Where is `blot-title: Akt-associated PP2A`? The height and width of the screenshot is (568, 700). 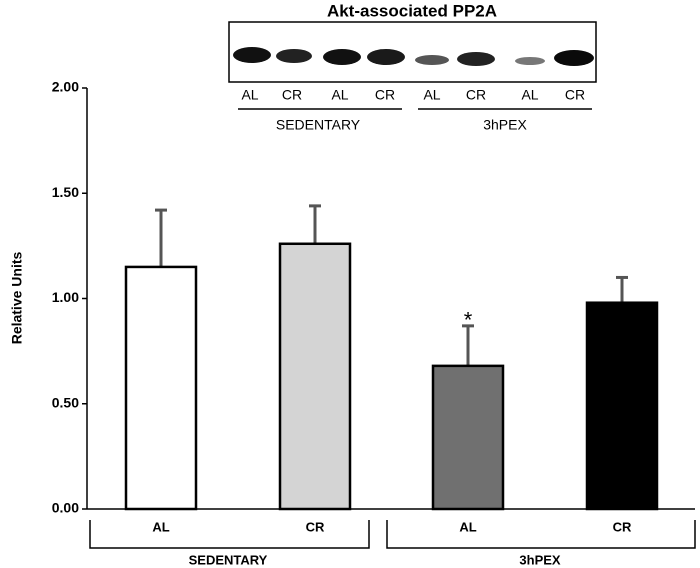 blot-title: Akt-associated PP2A is located at coordinates (412, 10).